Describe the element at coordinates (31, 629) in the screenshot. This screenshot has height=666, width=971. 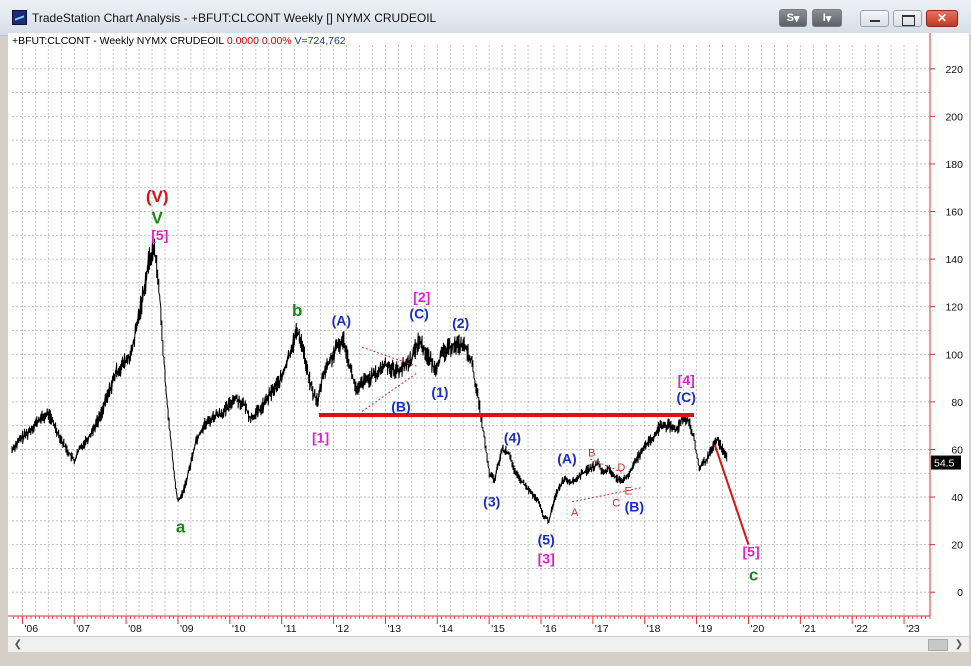
I see `x-tick-label: '06` at that location.